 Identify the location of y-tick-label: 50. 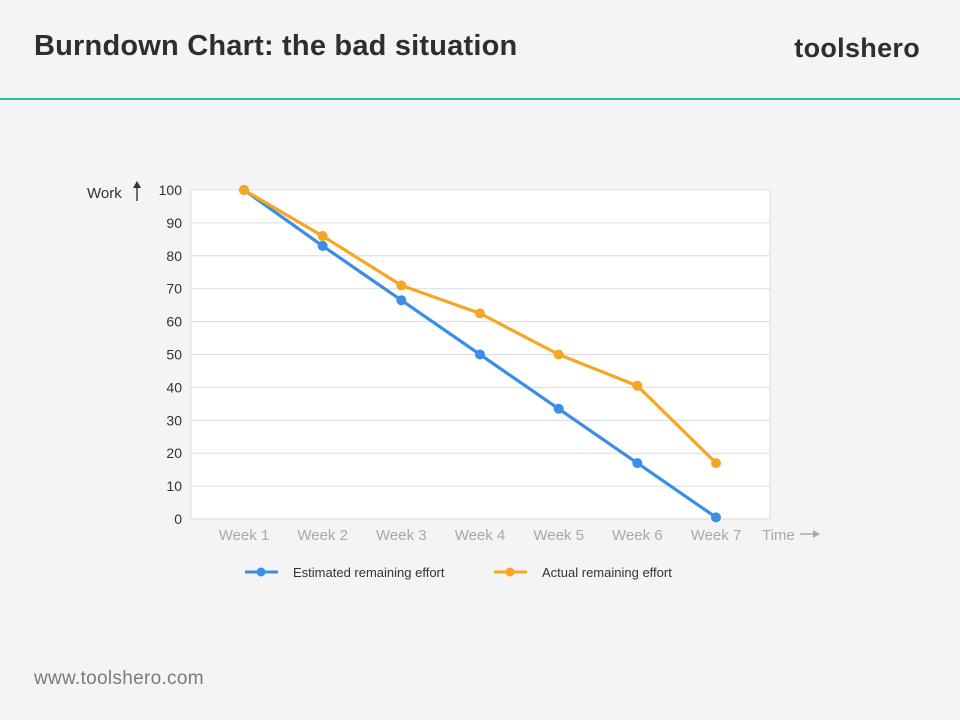
(174, 355).